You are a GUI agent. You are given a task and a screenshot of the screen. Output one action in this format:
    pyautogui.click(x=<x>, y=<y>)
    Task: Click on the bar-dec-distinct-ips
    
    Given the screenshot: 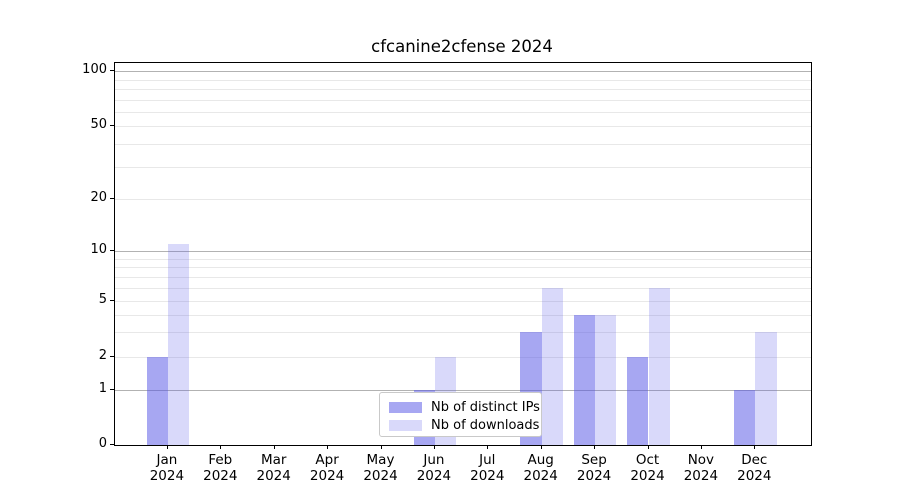 What is the action you would take?
    pyautogui.click(x=744, y=417)
    